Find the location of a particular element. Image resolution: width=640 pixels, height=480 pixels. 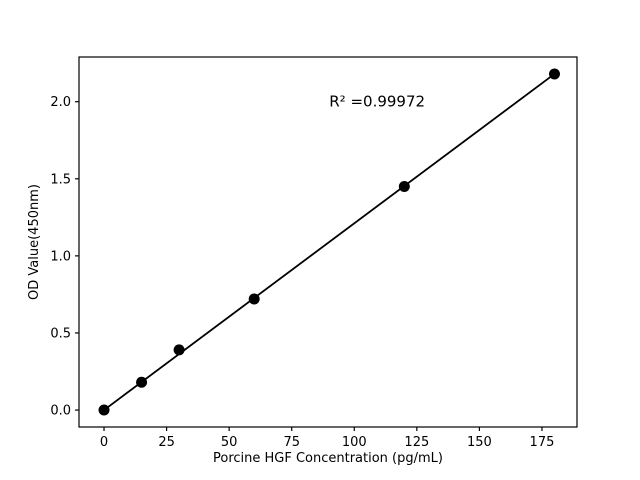

y-tick-label: 0.0 is located at coordinates (60, 411).